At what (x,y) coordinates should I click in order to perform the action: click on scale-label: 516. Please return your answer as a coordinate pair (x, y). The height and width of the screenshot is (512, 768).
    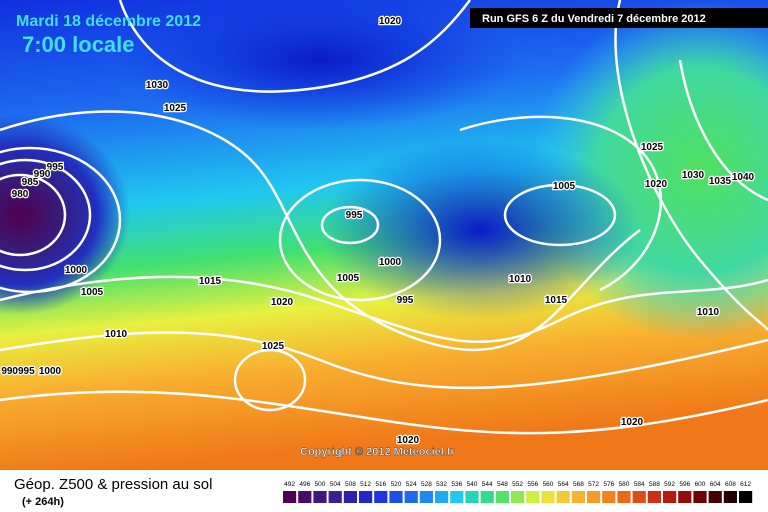
    Looking at the image, I should click on (380, 484).